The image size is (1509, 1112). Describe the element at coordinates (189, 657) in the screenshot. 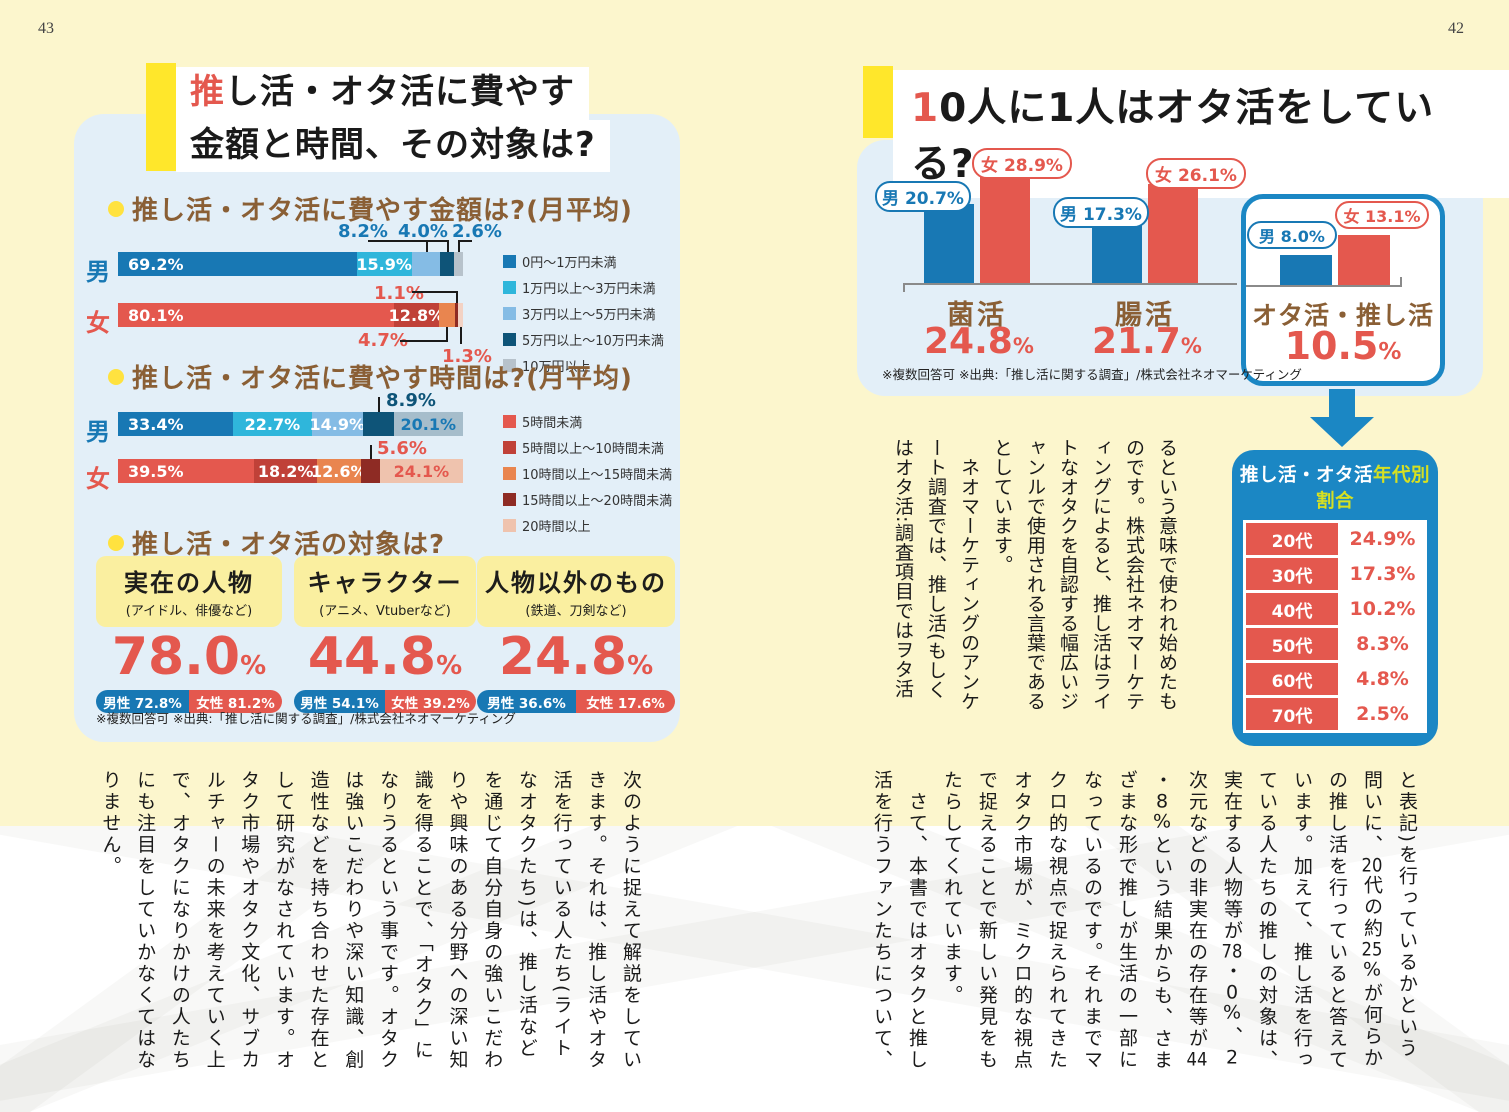

I see `card-value: 78.0%` at that location.